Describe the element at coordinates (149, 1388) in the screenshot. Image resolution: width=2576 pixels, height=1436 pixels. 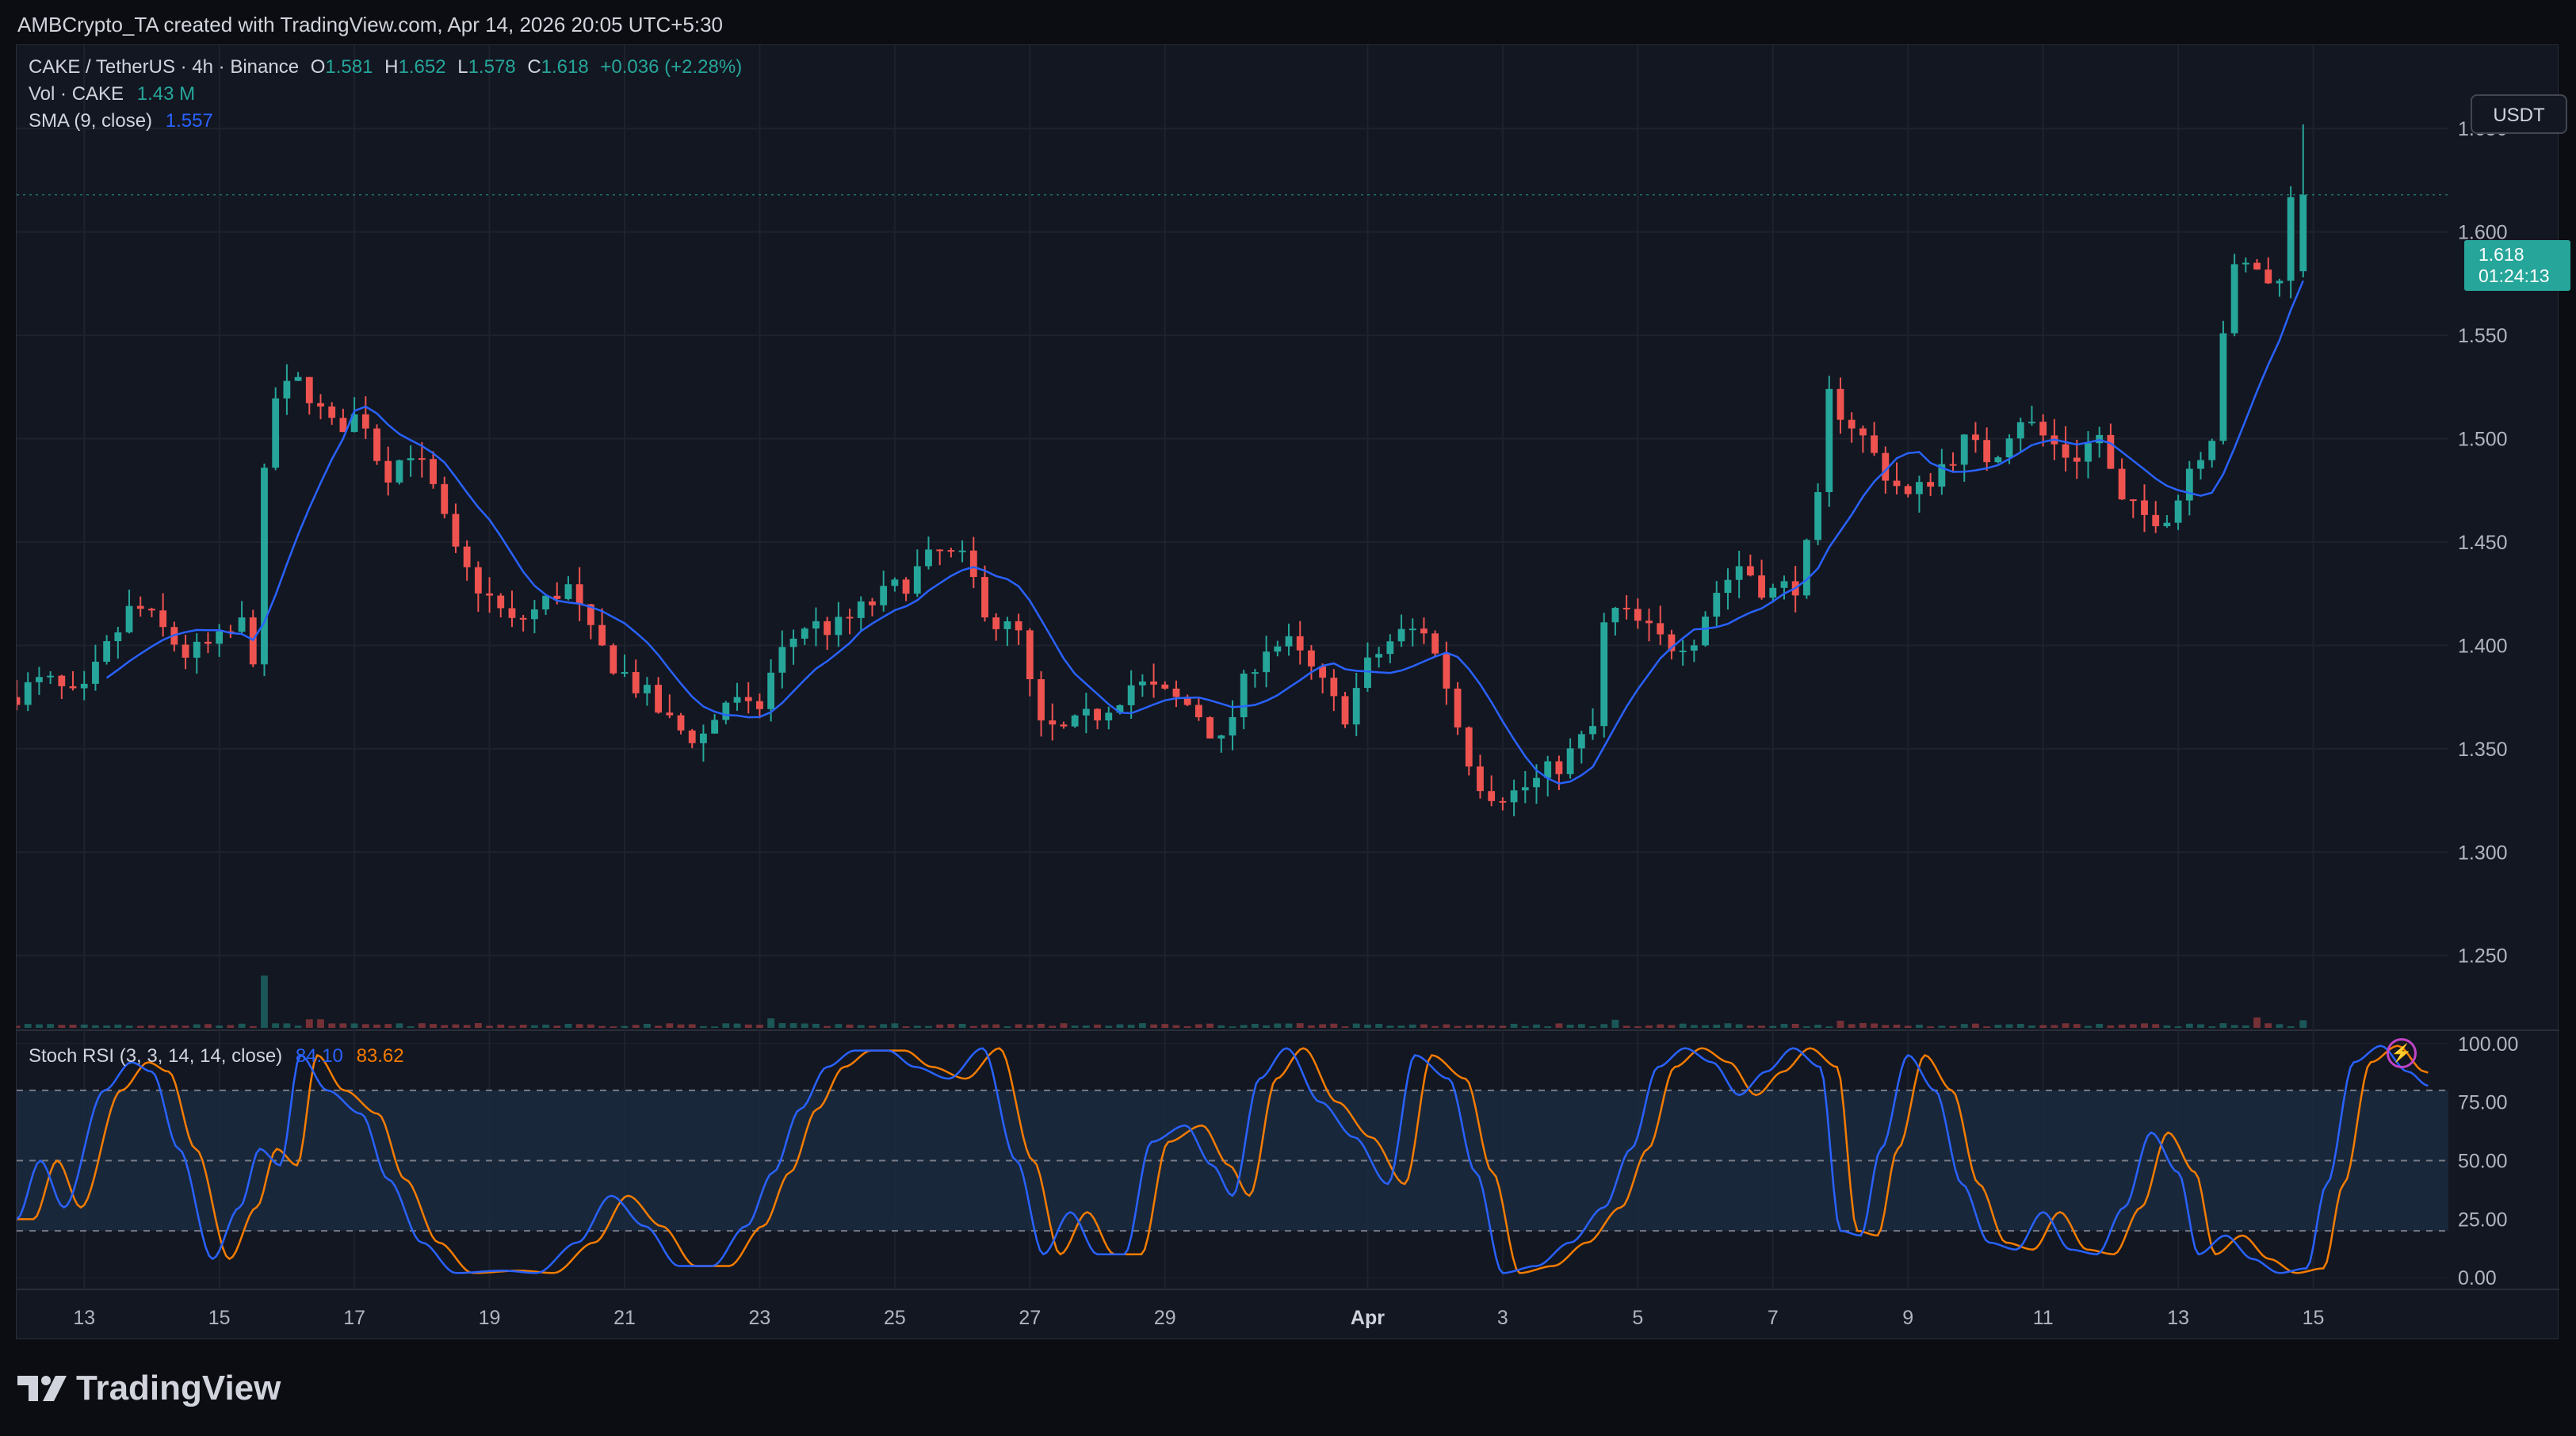
I see `tradingview-logo: TradingView` at that location.